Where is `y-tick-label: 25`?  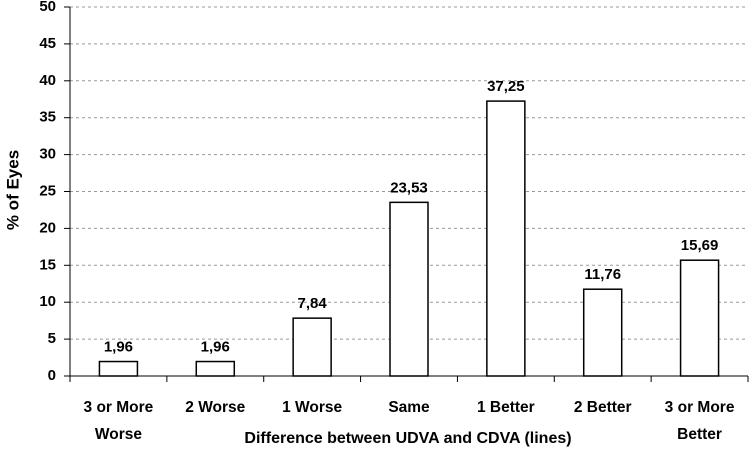
y-tick-label: 25 is located at coordinates (47, 190).